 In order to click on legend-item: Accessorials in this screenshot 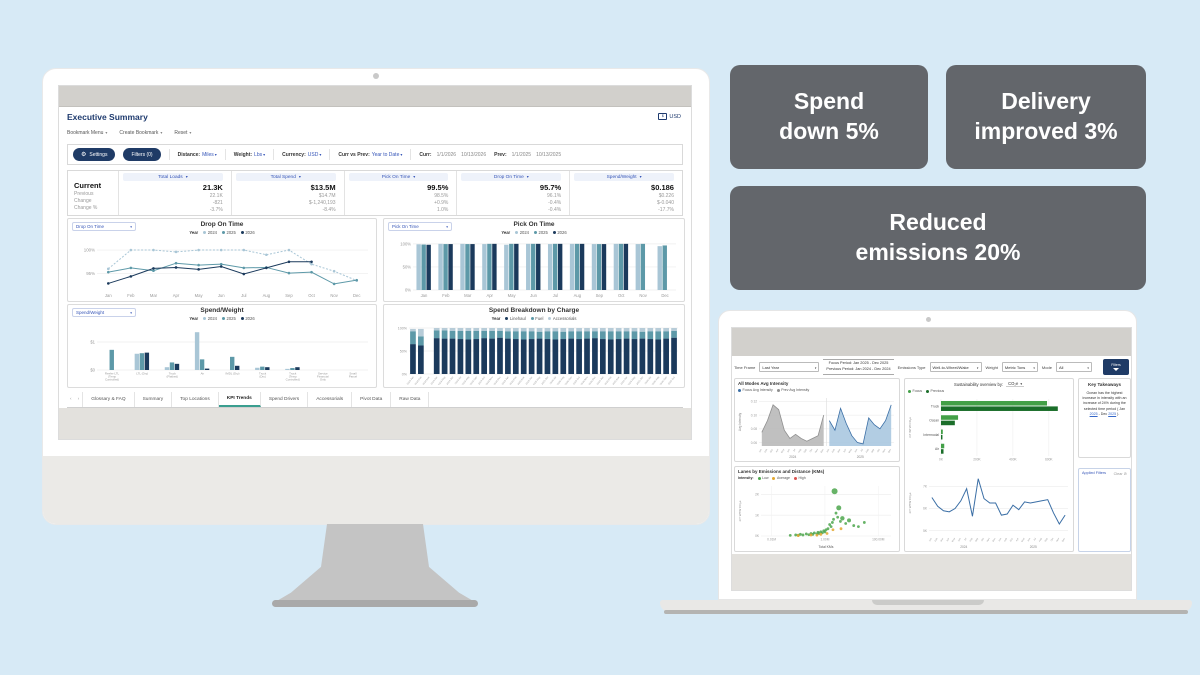, I will do `click(562, 318)`.